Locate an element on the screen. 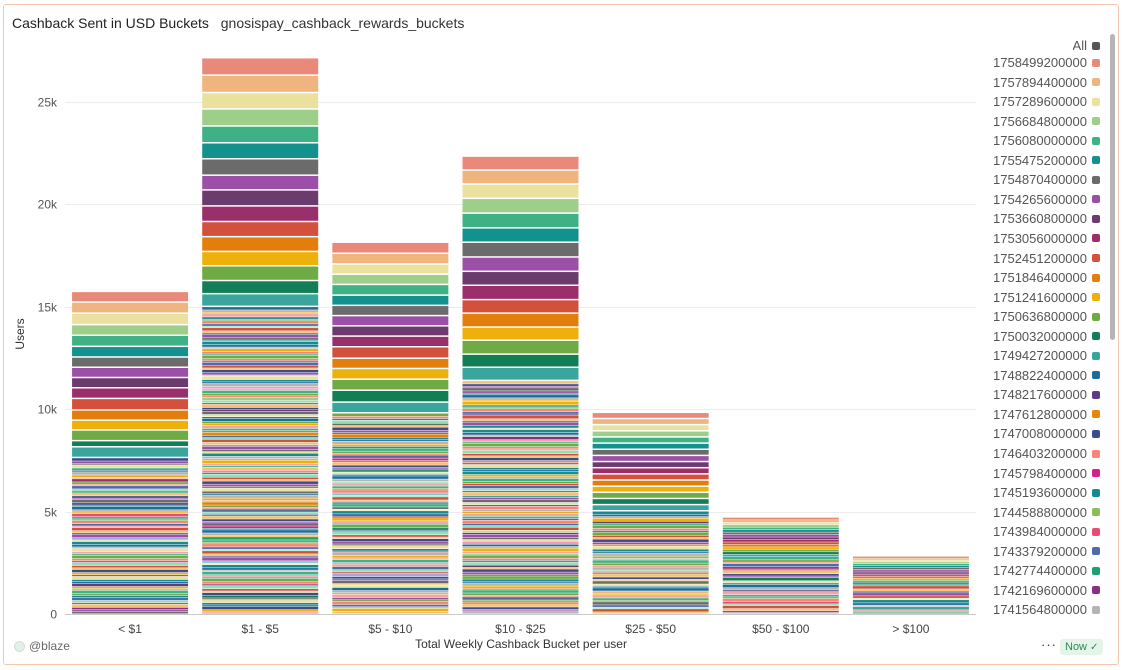  legend-item: 1758499200000 is located at coordinates (1046, 62).